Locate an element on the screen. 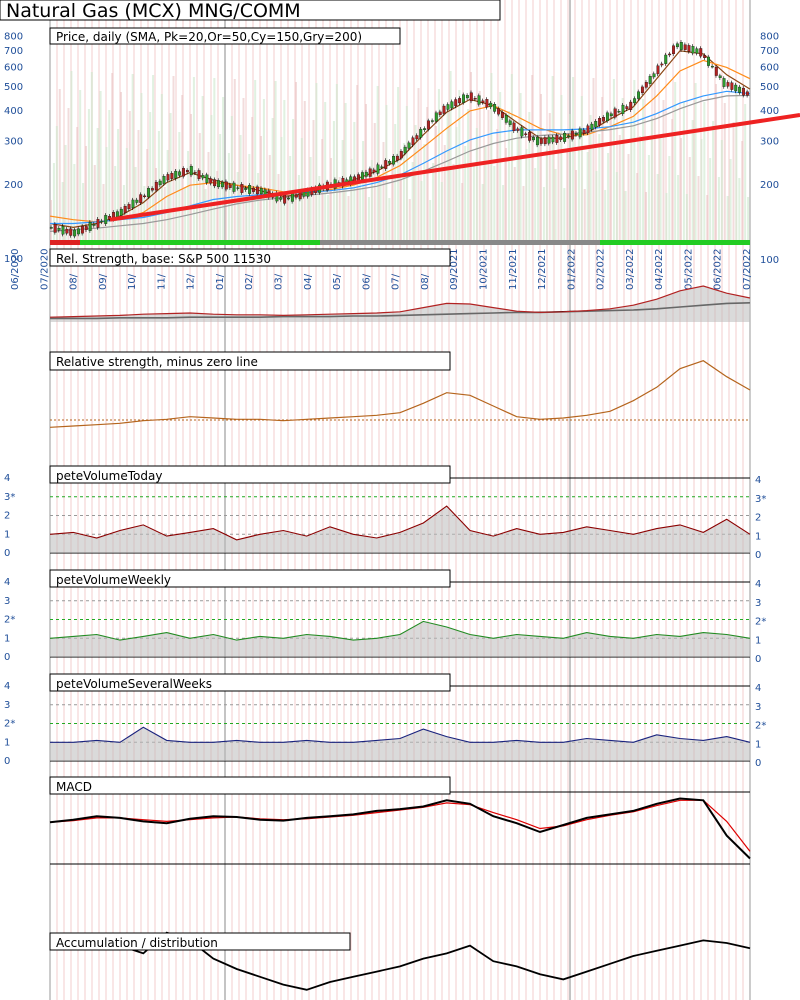 The image size is (800, 1000). status-strip-grey is located at coordinates (460, 242).